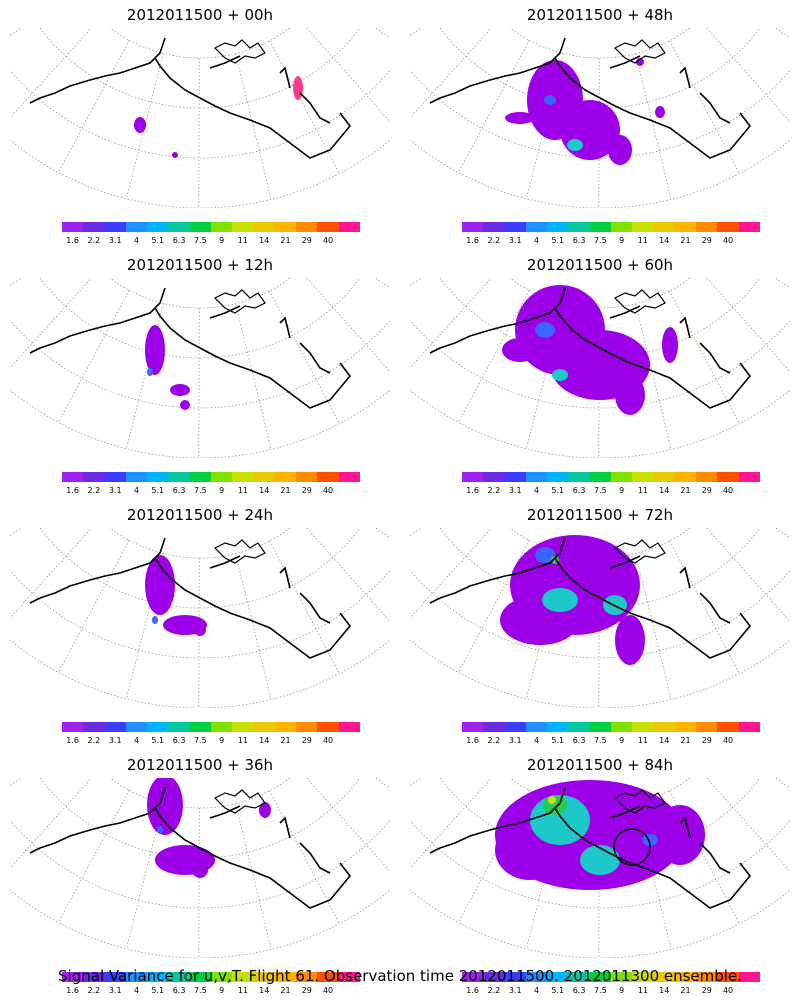  I want to click on polar-map, so click(200, 368).